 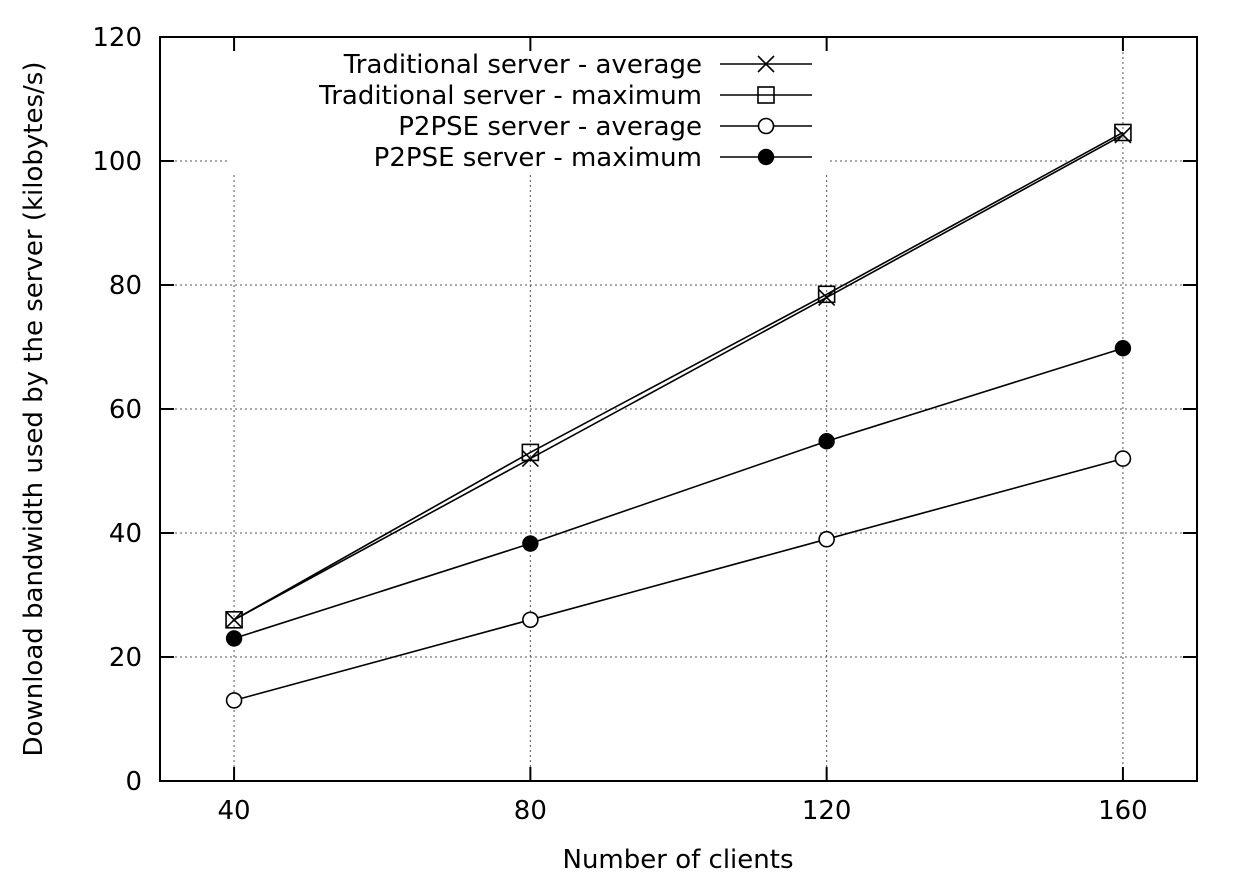 I want to click on y-tick-label: 40, so click(x=125, y=534).